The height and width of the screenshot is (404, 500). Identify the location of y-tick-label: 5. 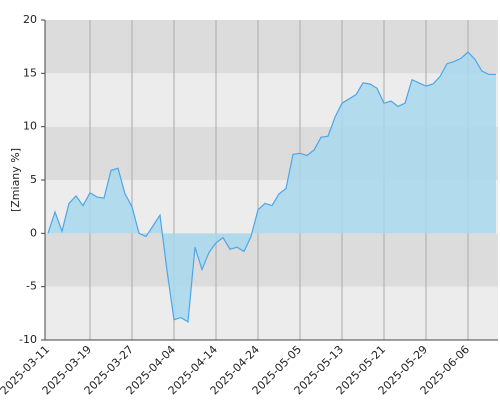
(33, 179).